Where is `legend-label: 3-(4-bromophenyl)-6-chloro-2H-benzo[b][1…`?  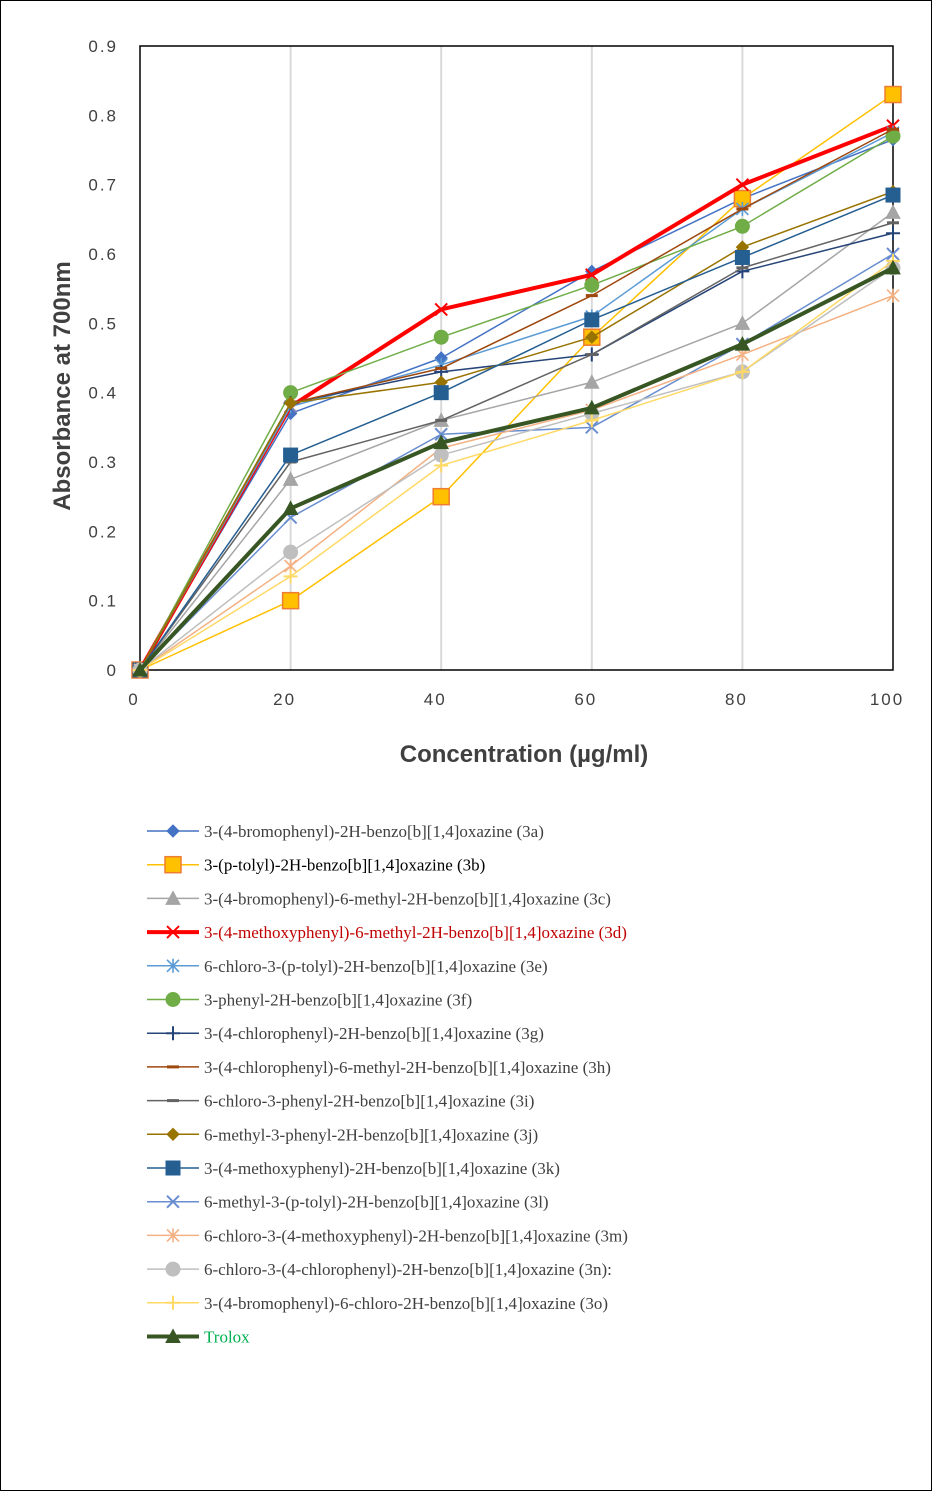 legend-label: 3-(4-bromophenyl)-6-chloro-2H-benzo[b][1… is located at coordinates (406, 1303).